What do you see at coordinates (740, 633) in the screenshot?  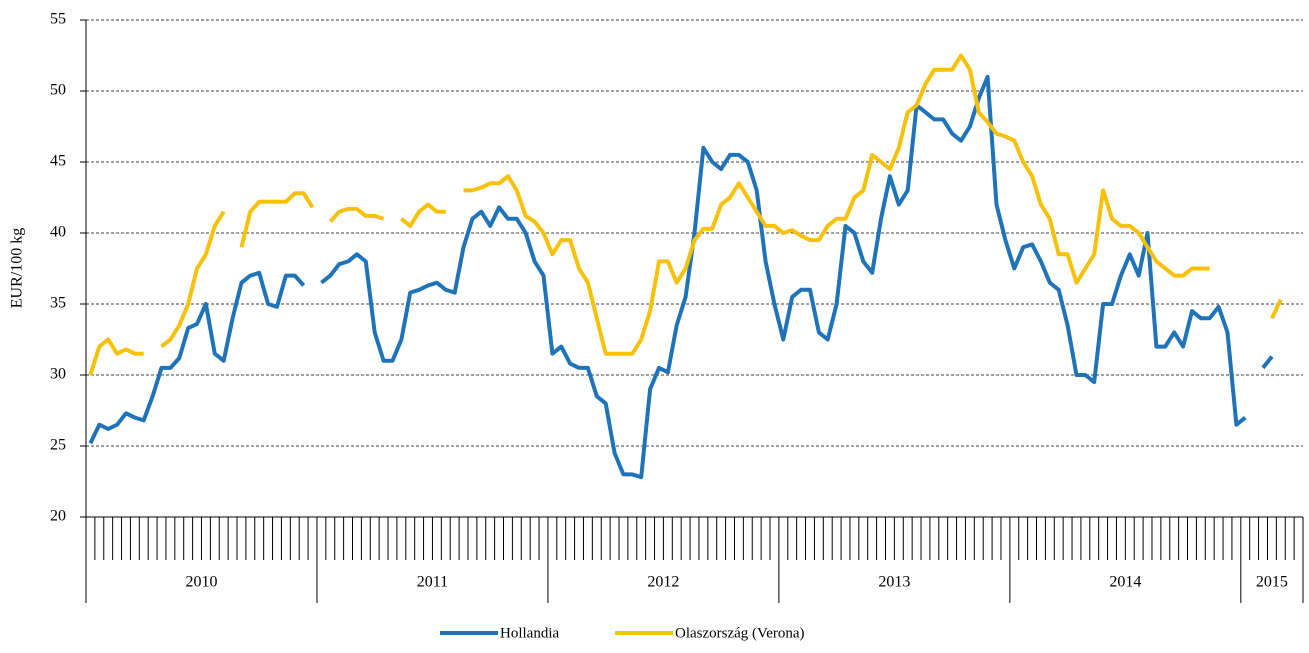 I see `legend-label: Olaszország (Verona)` at bounding box center [740, 633].